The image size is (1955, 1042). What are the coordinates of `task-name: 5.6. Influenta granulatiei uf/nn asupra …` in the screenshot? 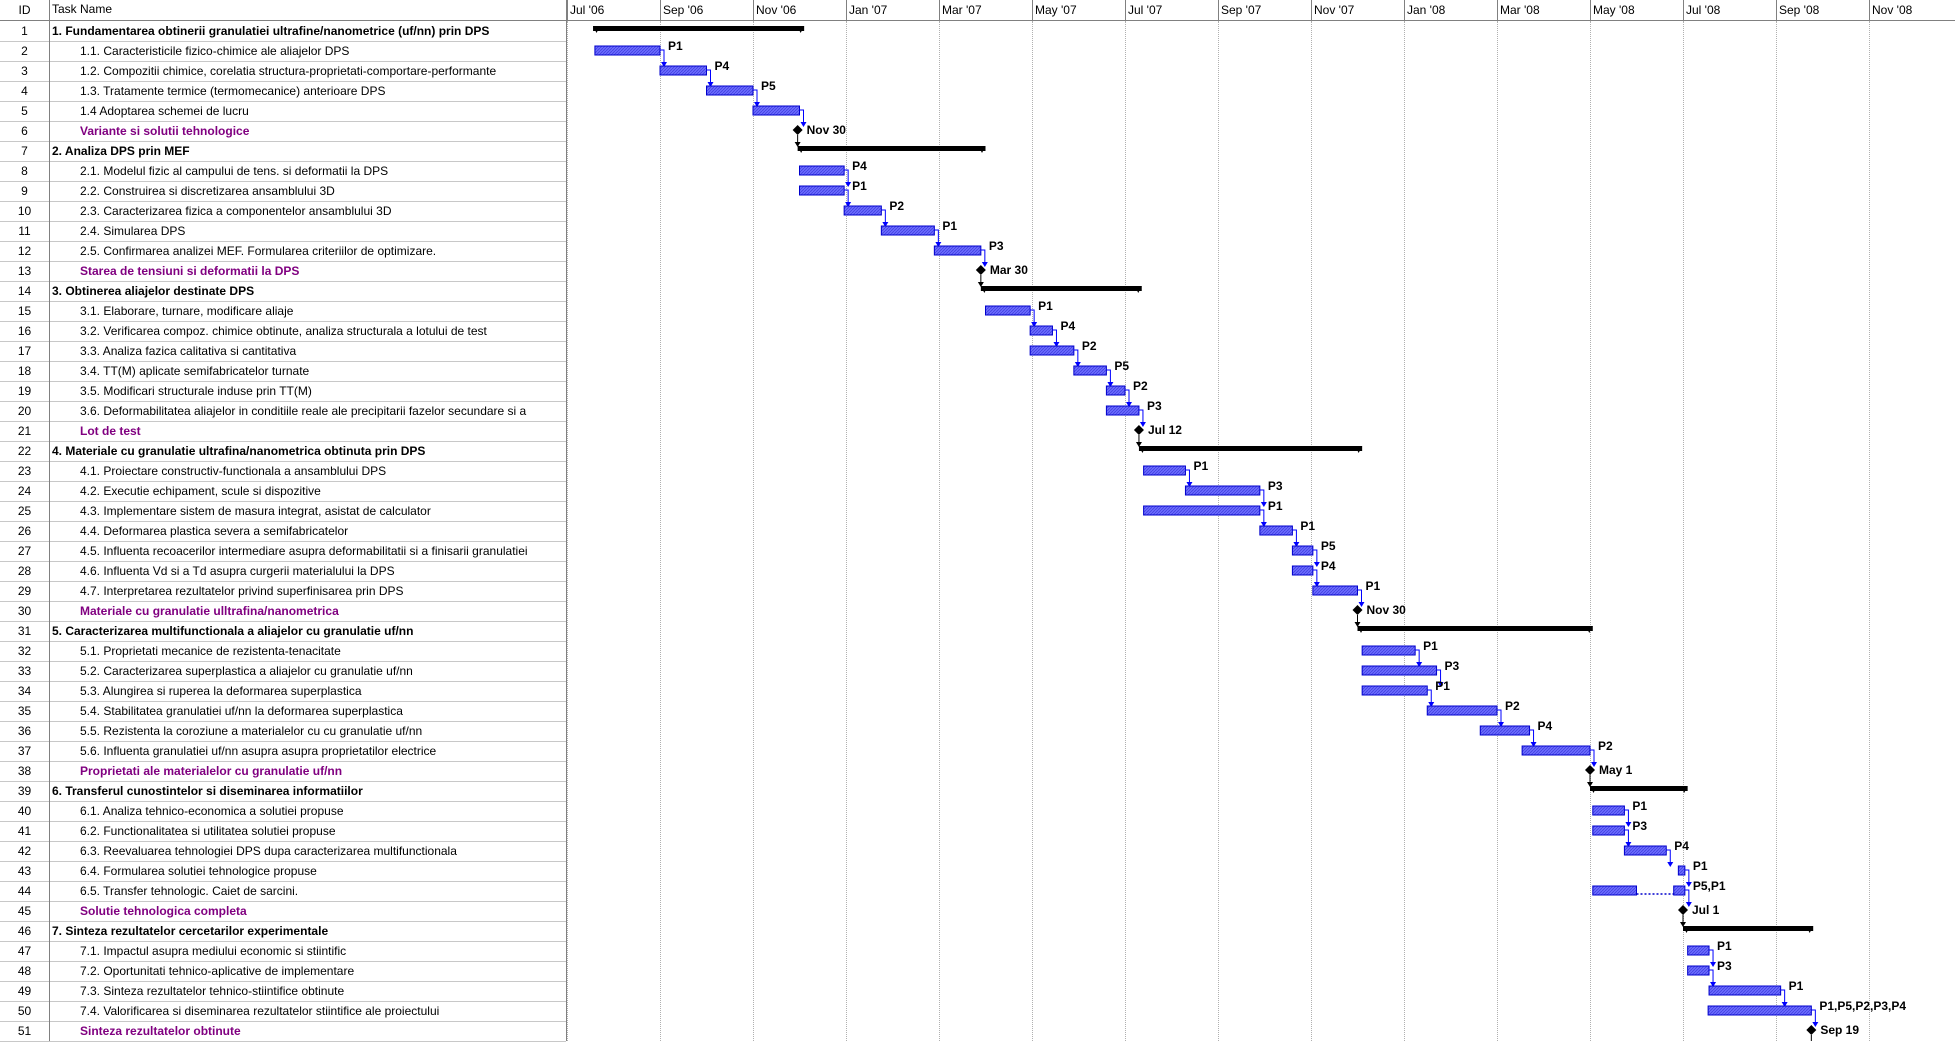 It's located at (258, 751).